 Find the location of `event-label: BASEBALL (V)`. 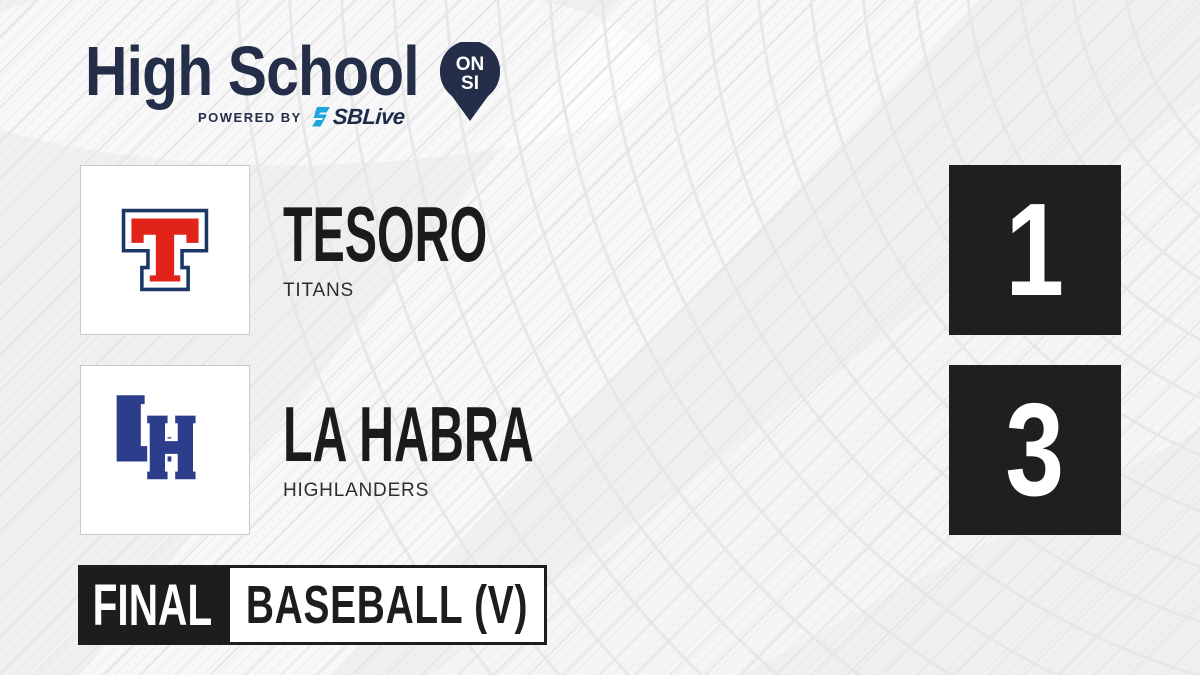

event-label: BASEBALL (V) is located at coordinates (387, 605).